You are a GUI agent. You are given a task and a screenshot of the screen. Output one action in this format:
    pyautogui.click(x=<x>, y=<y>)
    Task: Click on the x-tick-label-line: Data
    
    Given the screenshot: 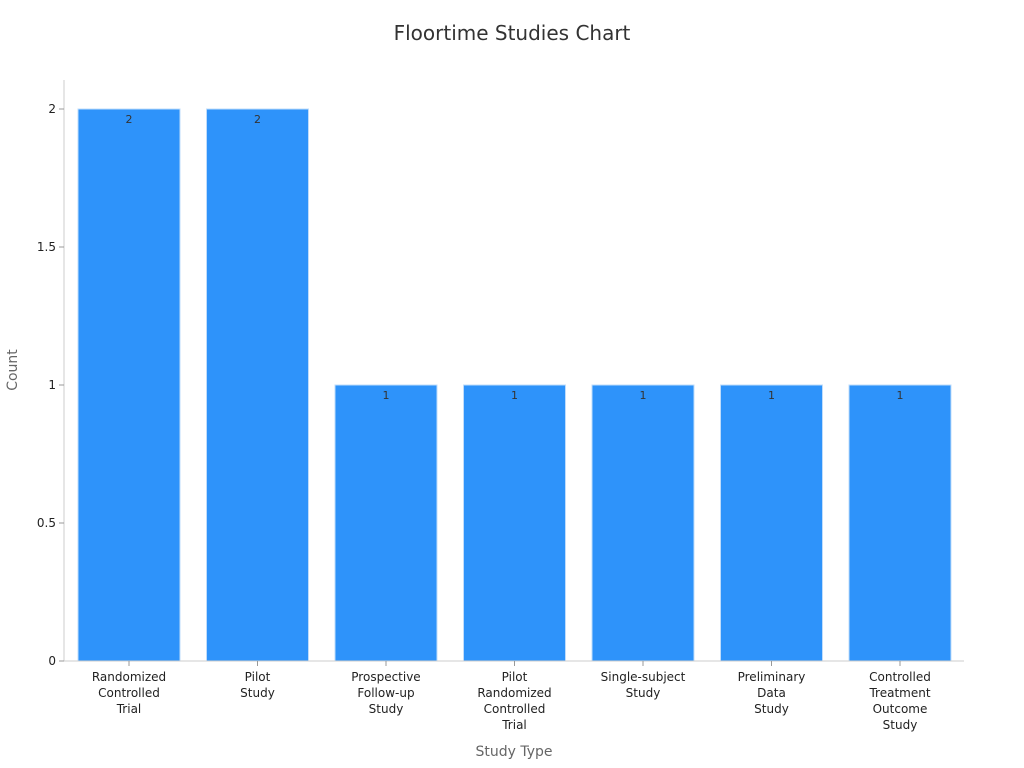 What is the action you would take?
    pyautogui.click(x=771, y=693)
    